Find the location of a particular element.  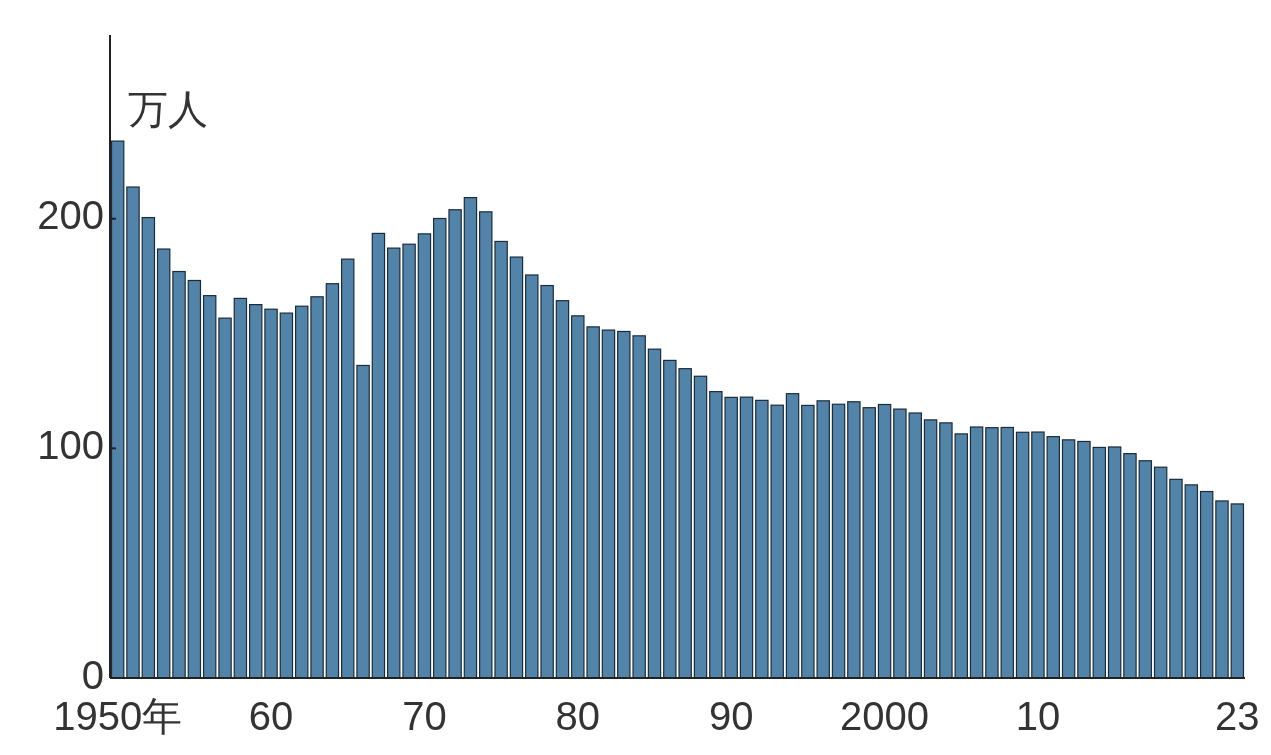

x-tick-label: 80 is located at coordinates (578, 716).